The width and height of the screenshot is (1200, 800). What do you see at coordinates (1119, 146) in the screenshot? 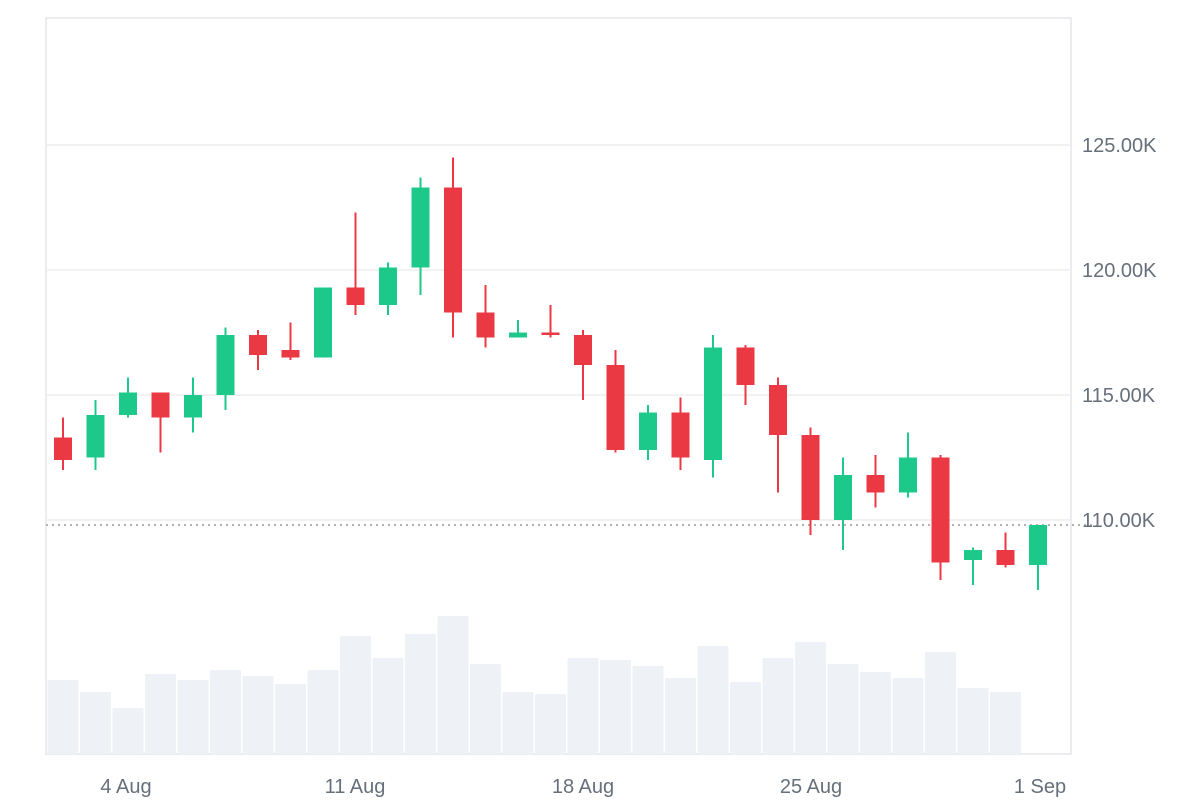
I see `y-tick-label: 125.00K` at bounding box center [1119, 146].